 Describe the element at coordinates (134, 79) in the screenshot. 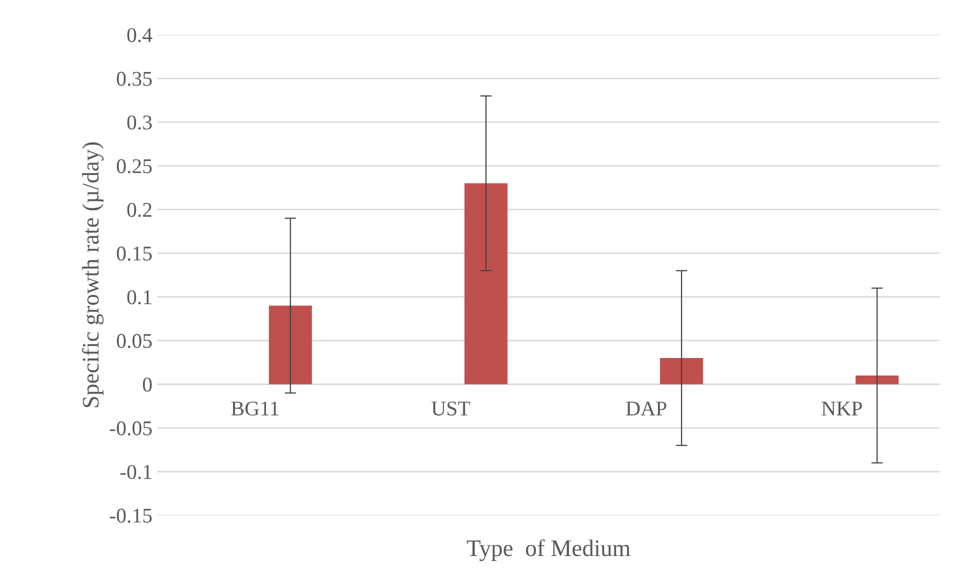

I see `y-tick-label: 0.35` at that location.